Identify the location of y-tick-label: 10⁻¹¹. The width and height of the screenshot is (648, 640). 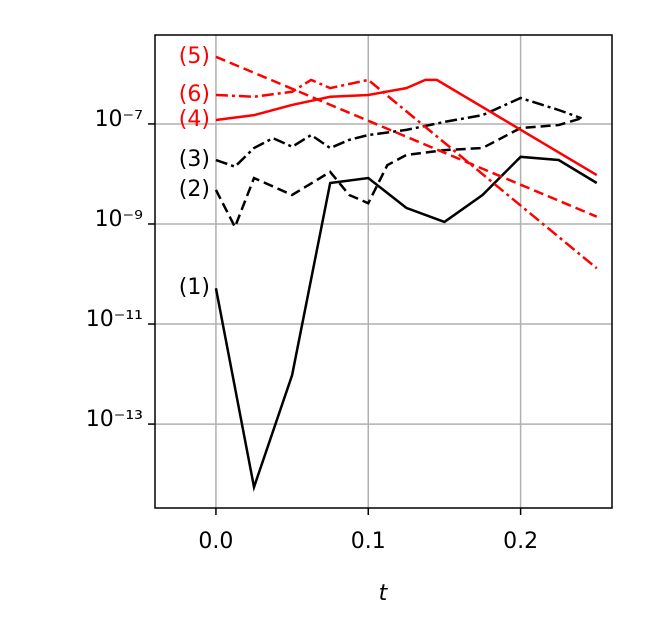
(114, 319).